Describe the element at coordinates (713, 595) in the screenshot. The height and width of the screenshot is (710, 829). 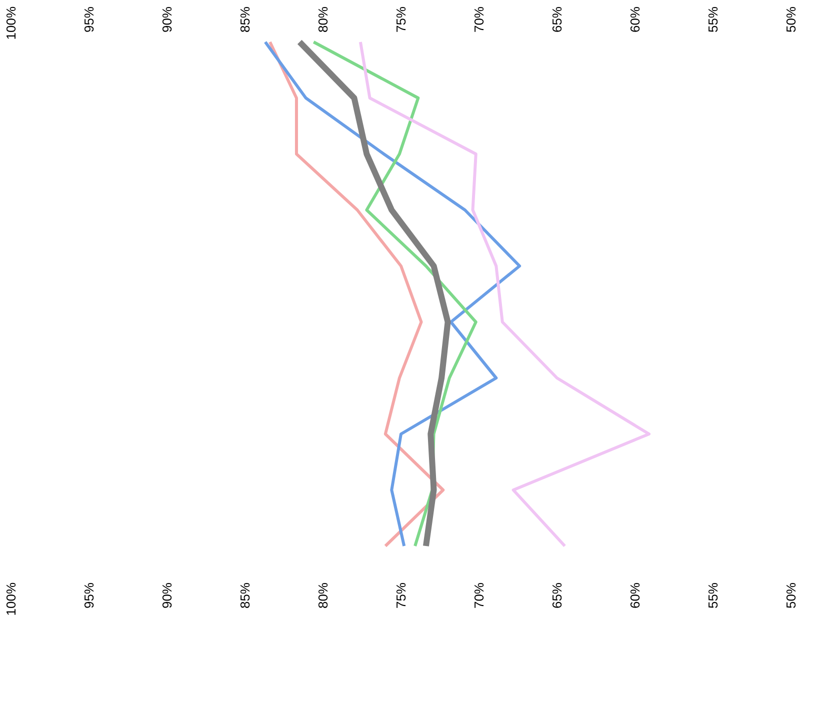
I see `x-tick-label: 55%` at that location.